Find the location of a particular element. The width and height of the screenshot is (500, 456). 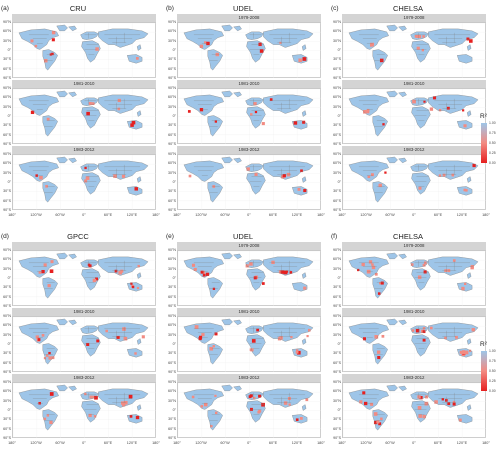

legend-tick-label: 1.00 is located at coordinates (492, 351).